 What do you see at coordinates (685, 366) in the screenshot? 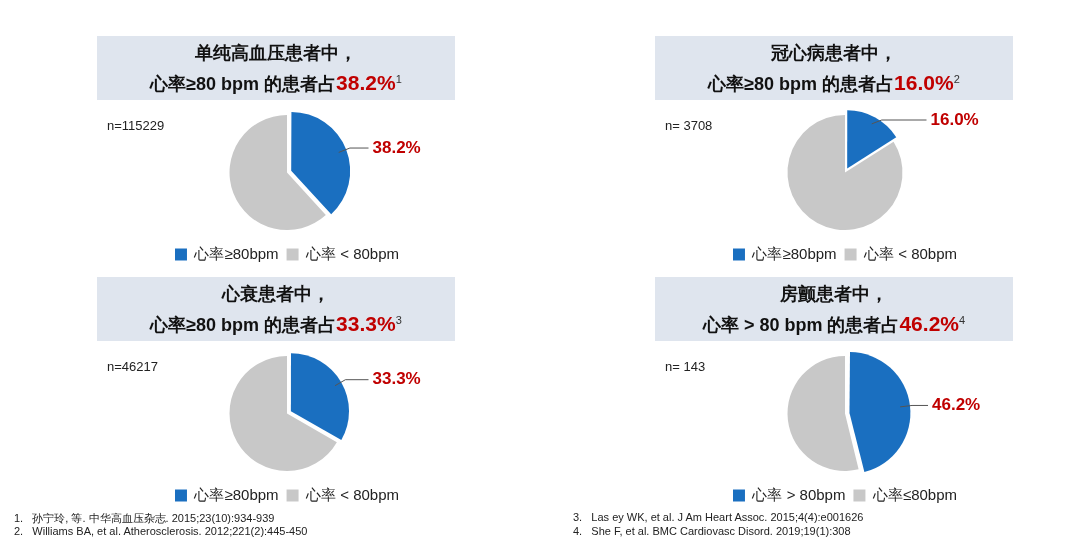
I see `text: n= 143` at bounding box center [685, 366].